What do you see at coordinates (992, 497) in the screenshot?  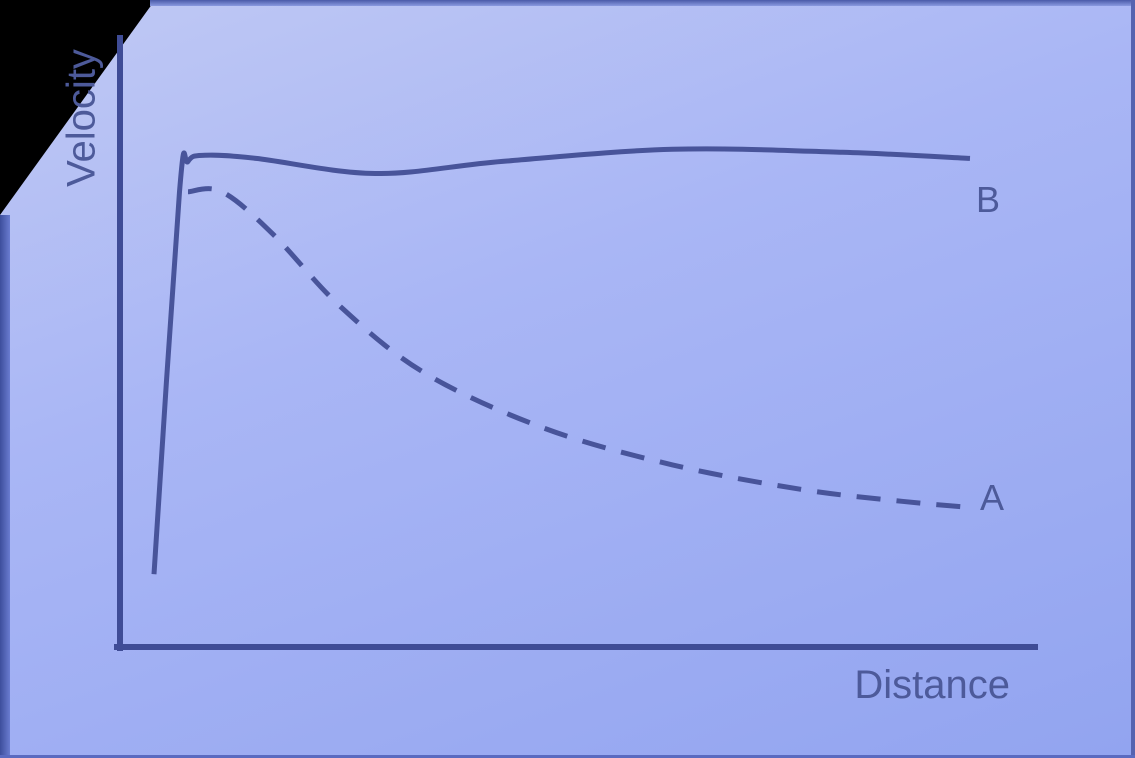 I see `series-label-a: A` at bounding box center [992, 497].